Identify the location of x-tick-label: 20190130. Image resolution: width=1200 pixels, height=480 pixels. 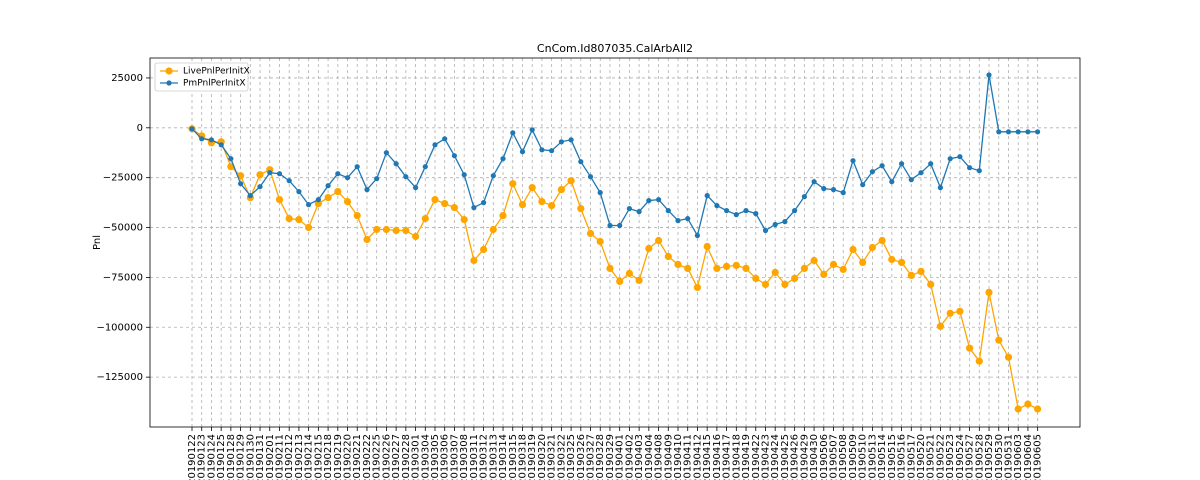
(250, 457).